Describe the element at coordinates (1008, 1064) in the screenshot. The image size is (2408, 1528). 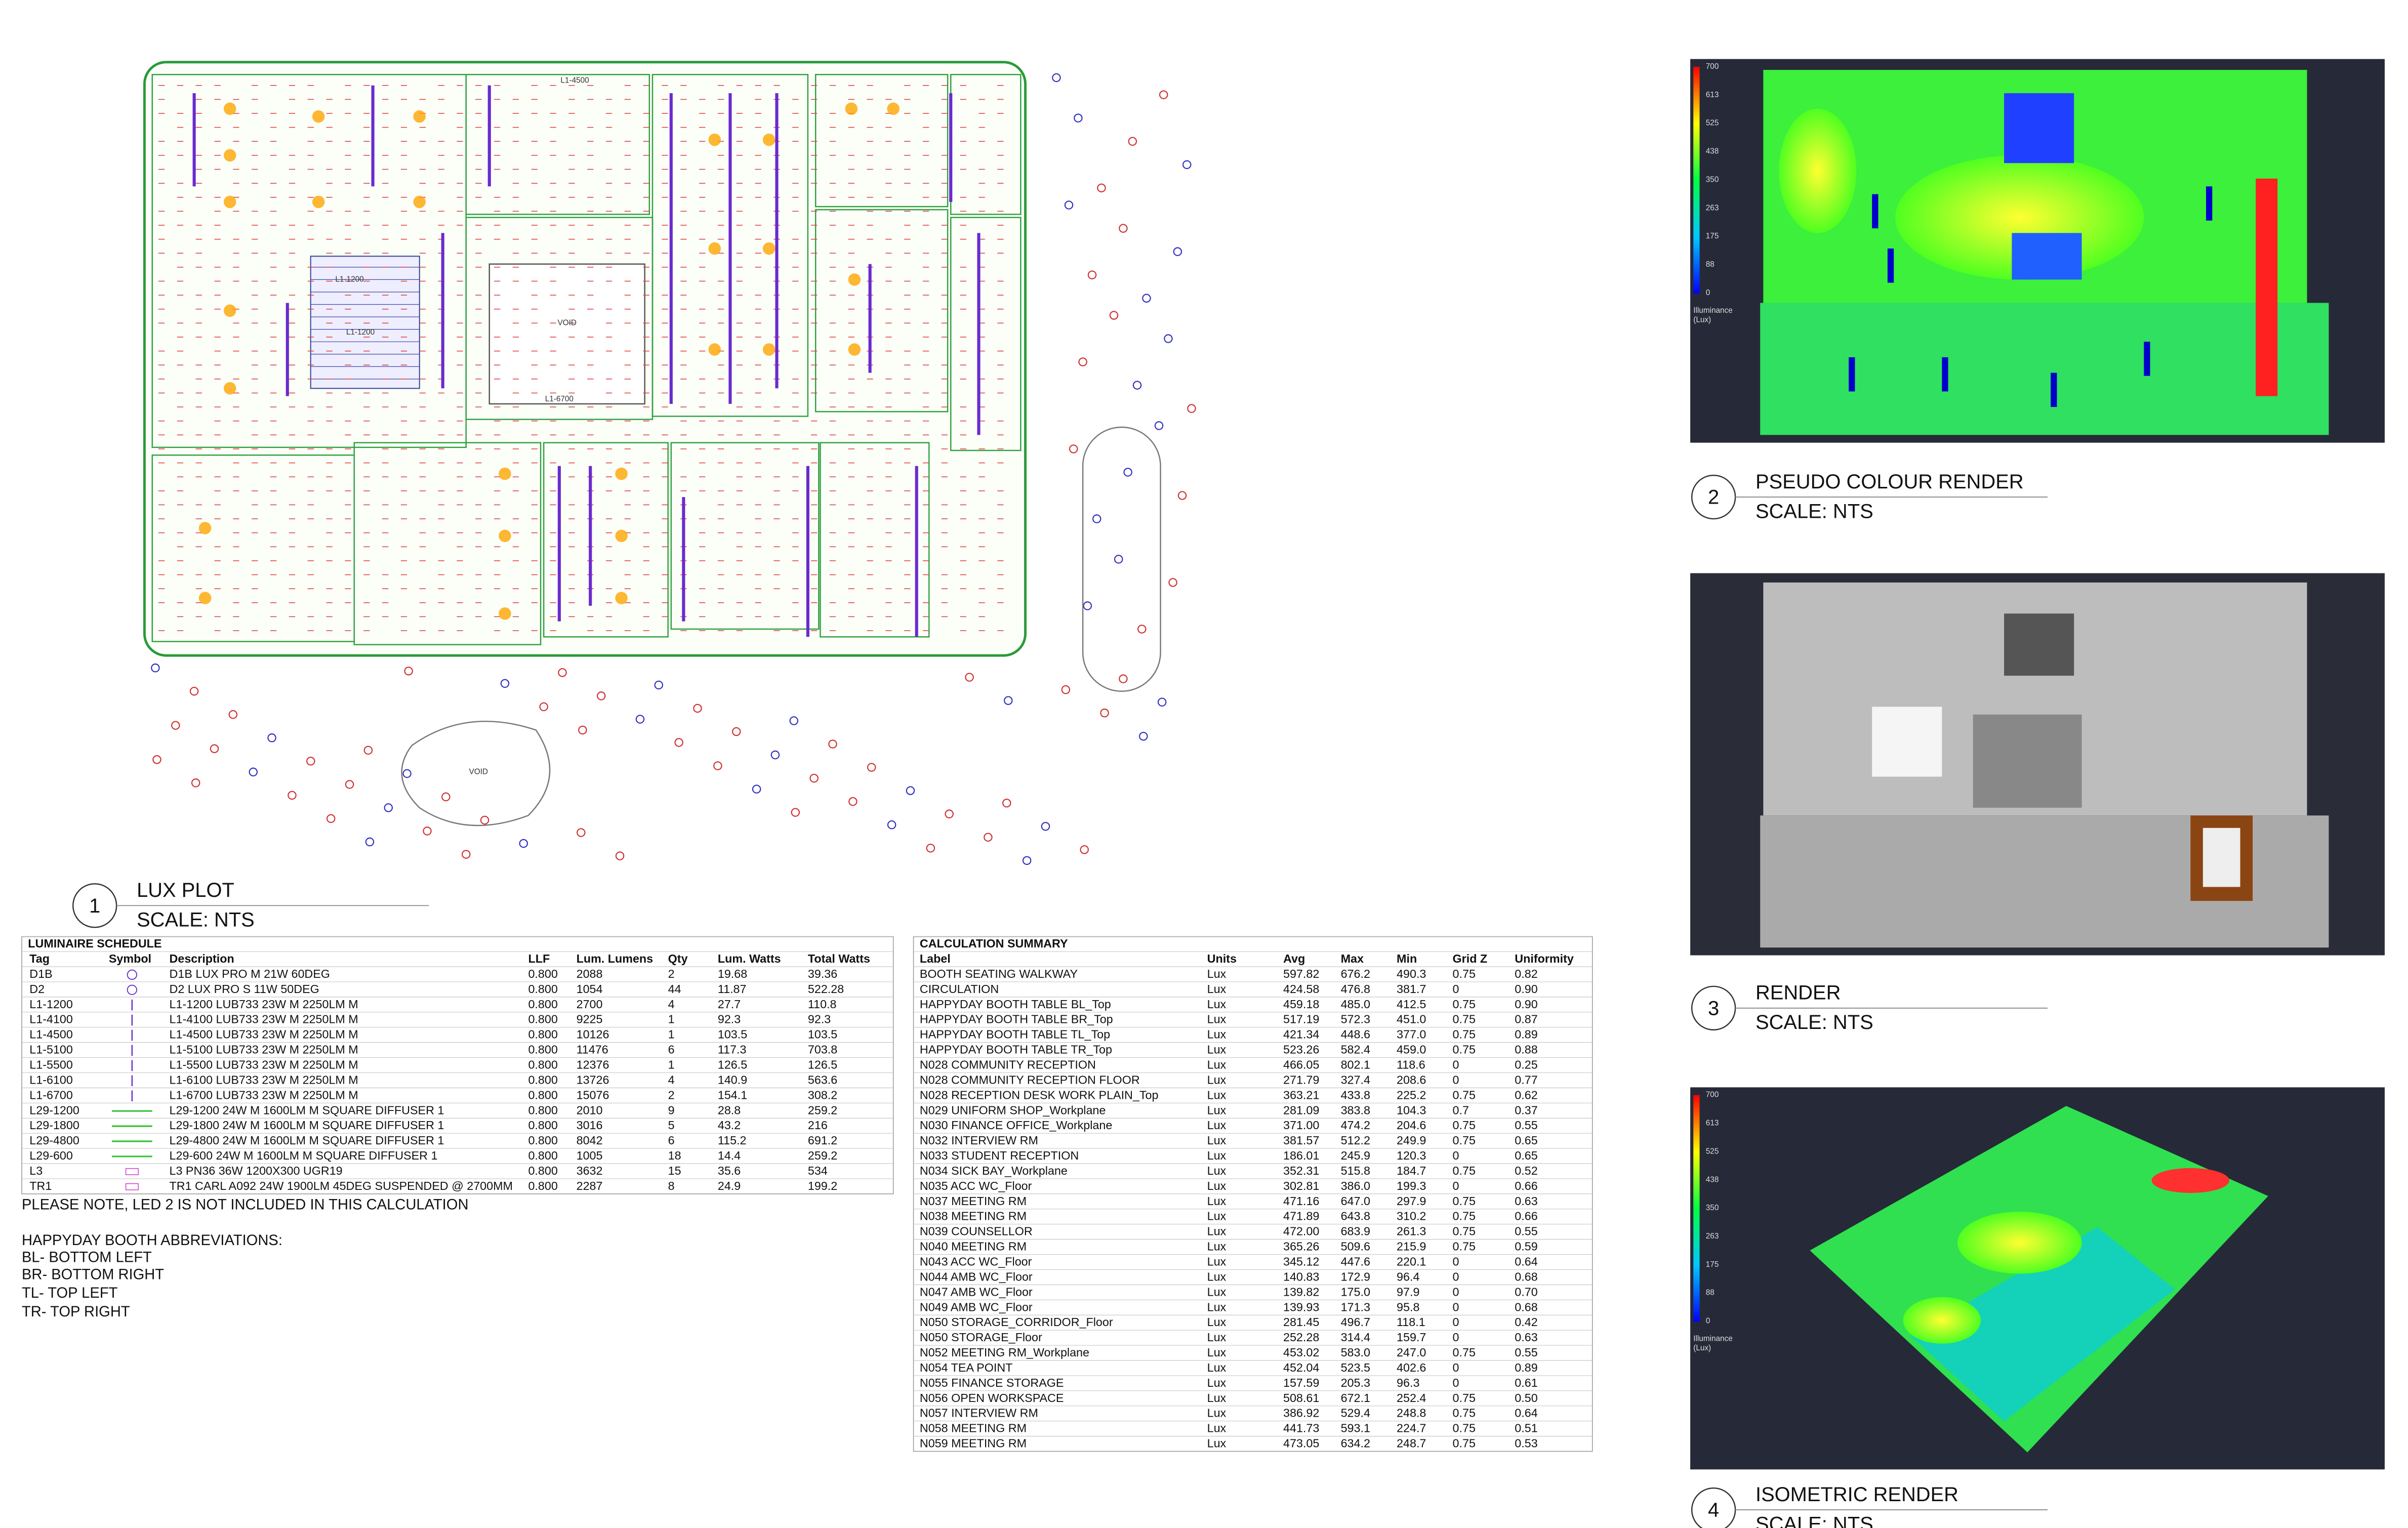
I see `table-cell: N028 COMMUNITY RECEPTION` at that location.